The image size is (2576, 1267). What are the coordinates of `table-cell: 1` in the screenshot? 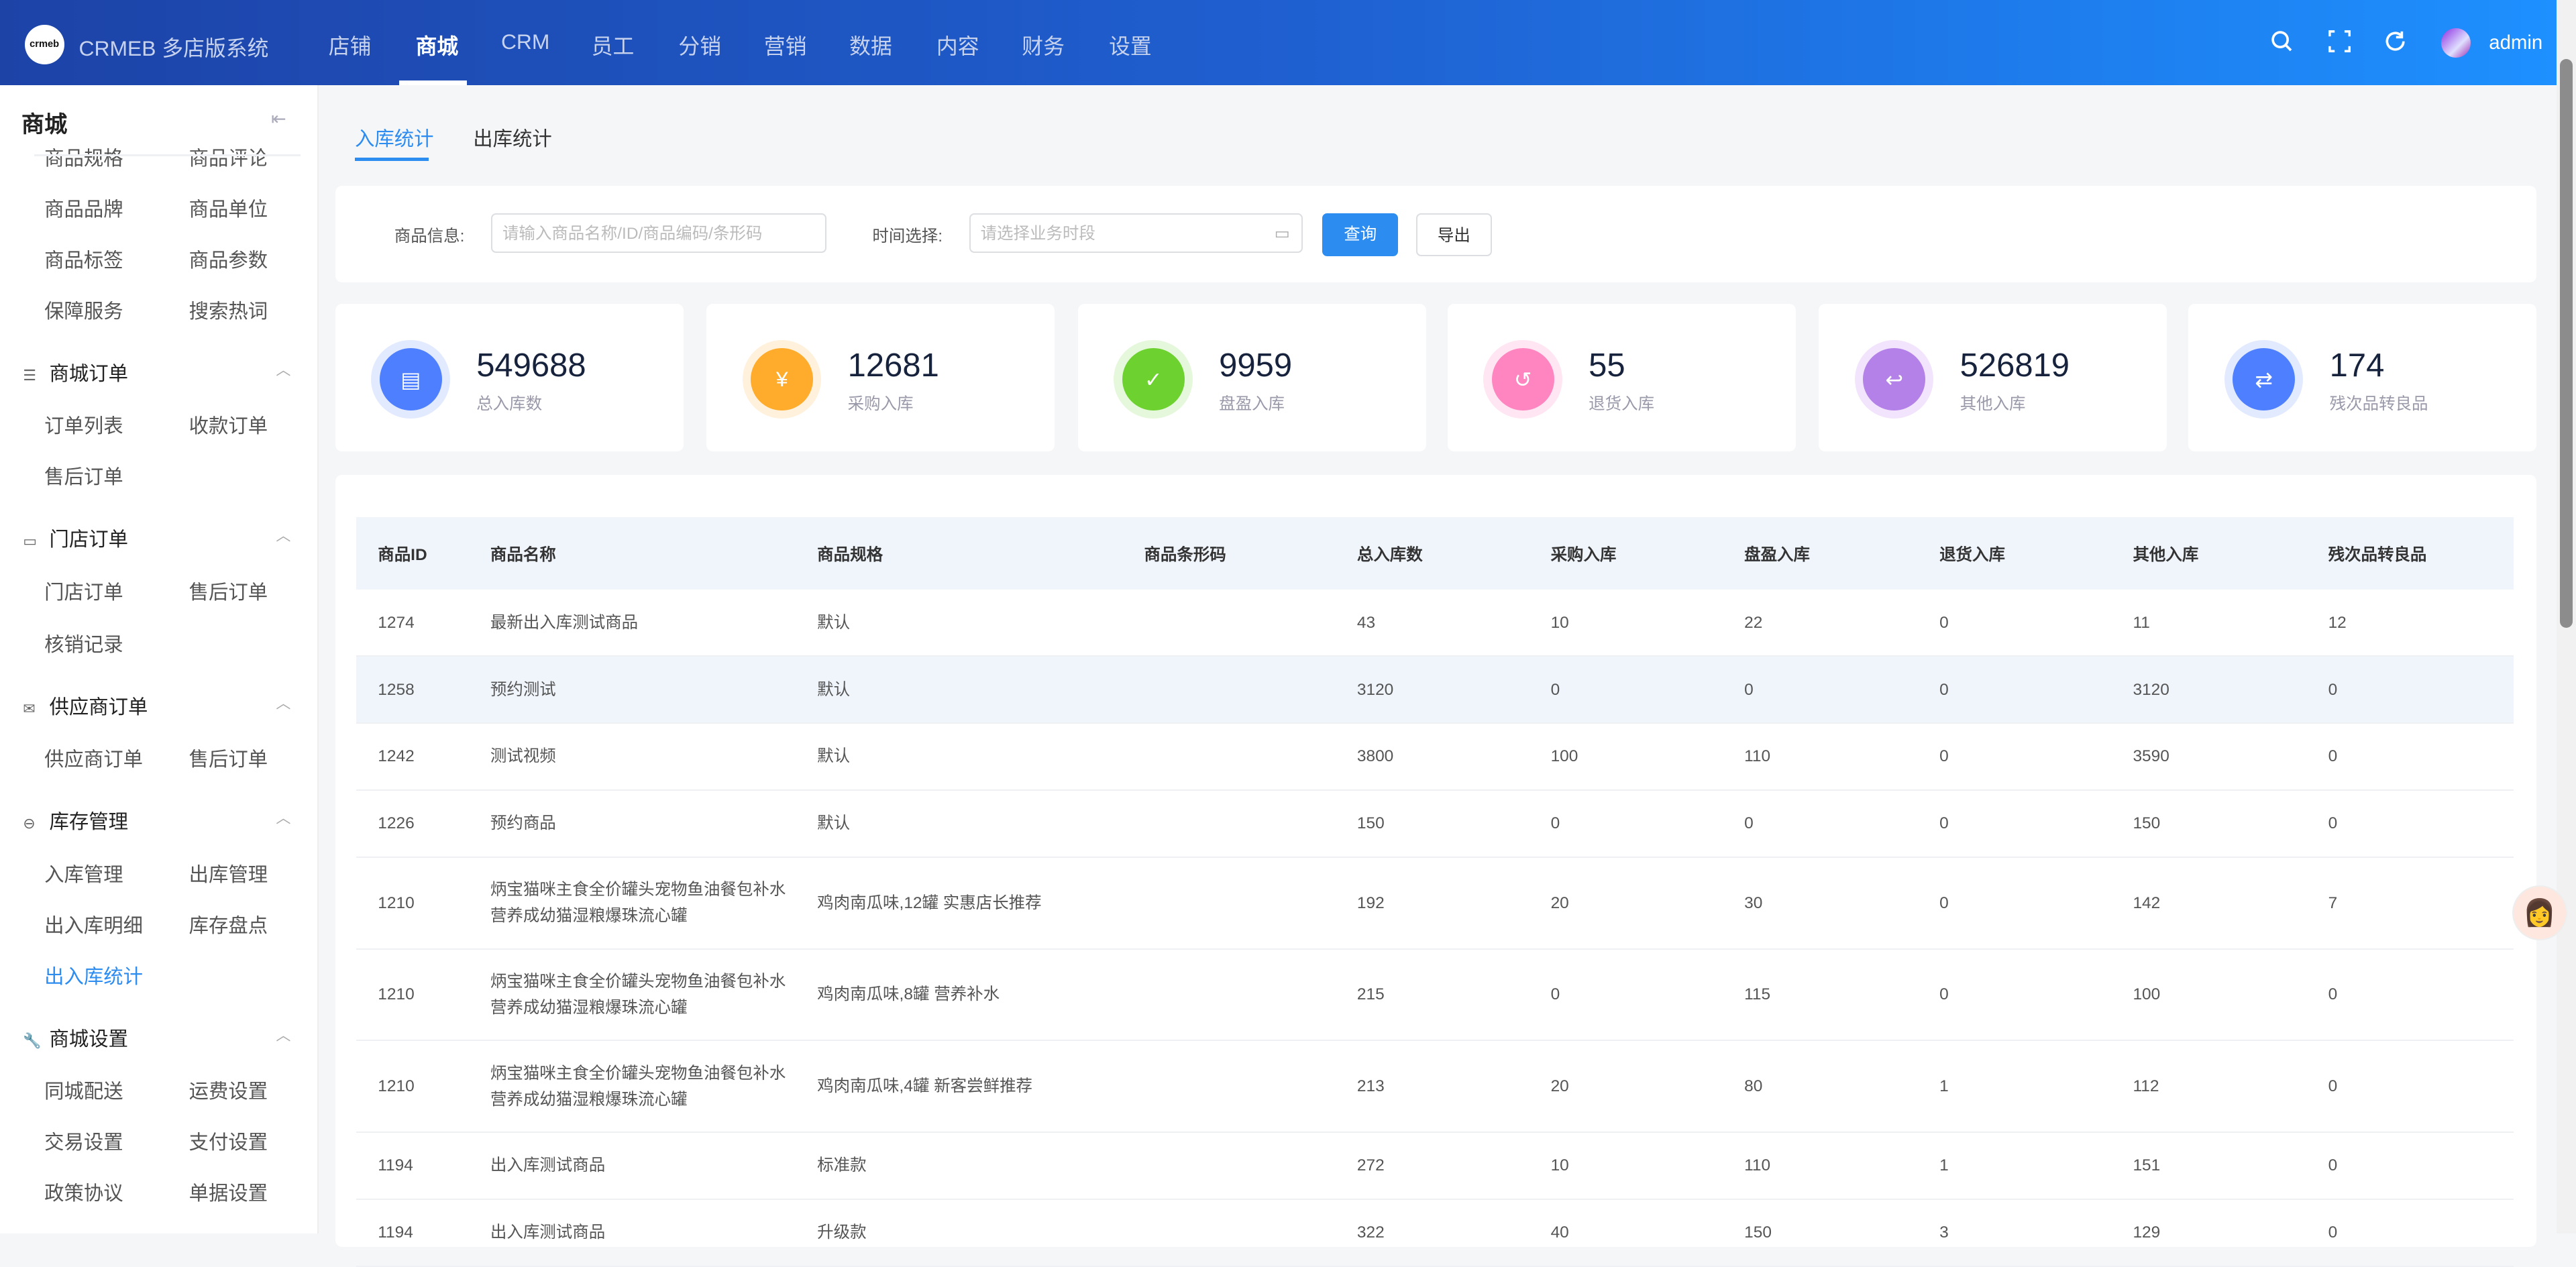 It's located at (2036, 1166).